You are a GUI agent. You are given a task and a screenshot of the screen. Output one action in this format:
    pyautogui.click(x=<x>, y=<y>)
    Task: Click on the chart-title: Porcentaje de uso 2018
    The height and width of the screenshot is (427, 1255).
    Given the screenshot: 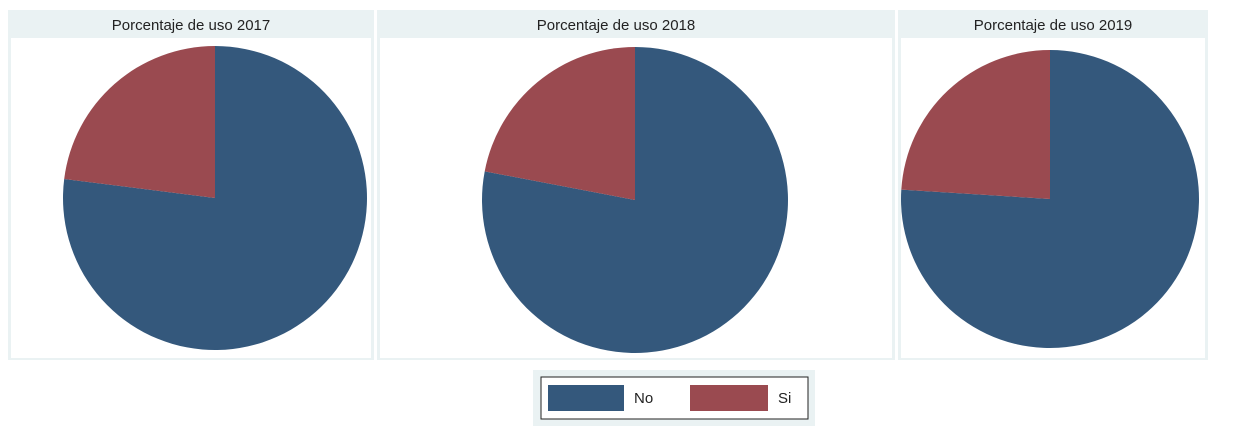 What is the action you would take?
    pyautogui.click(x=616, y=25)
    